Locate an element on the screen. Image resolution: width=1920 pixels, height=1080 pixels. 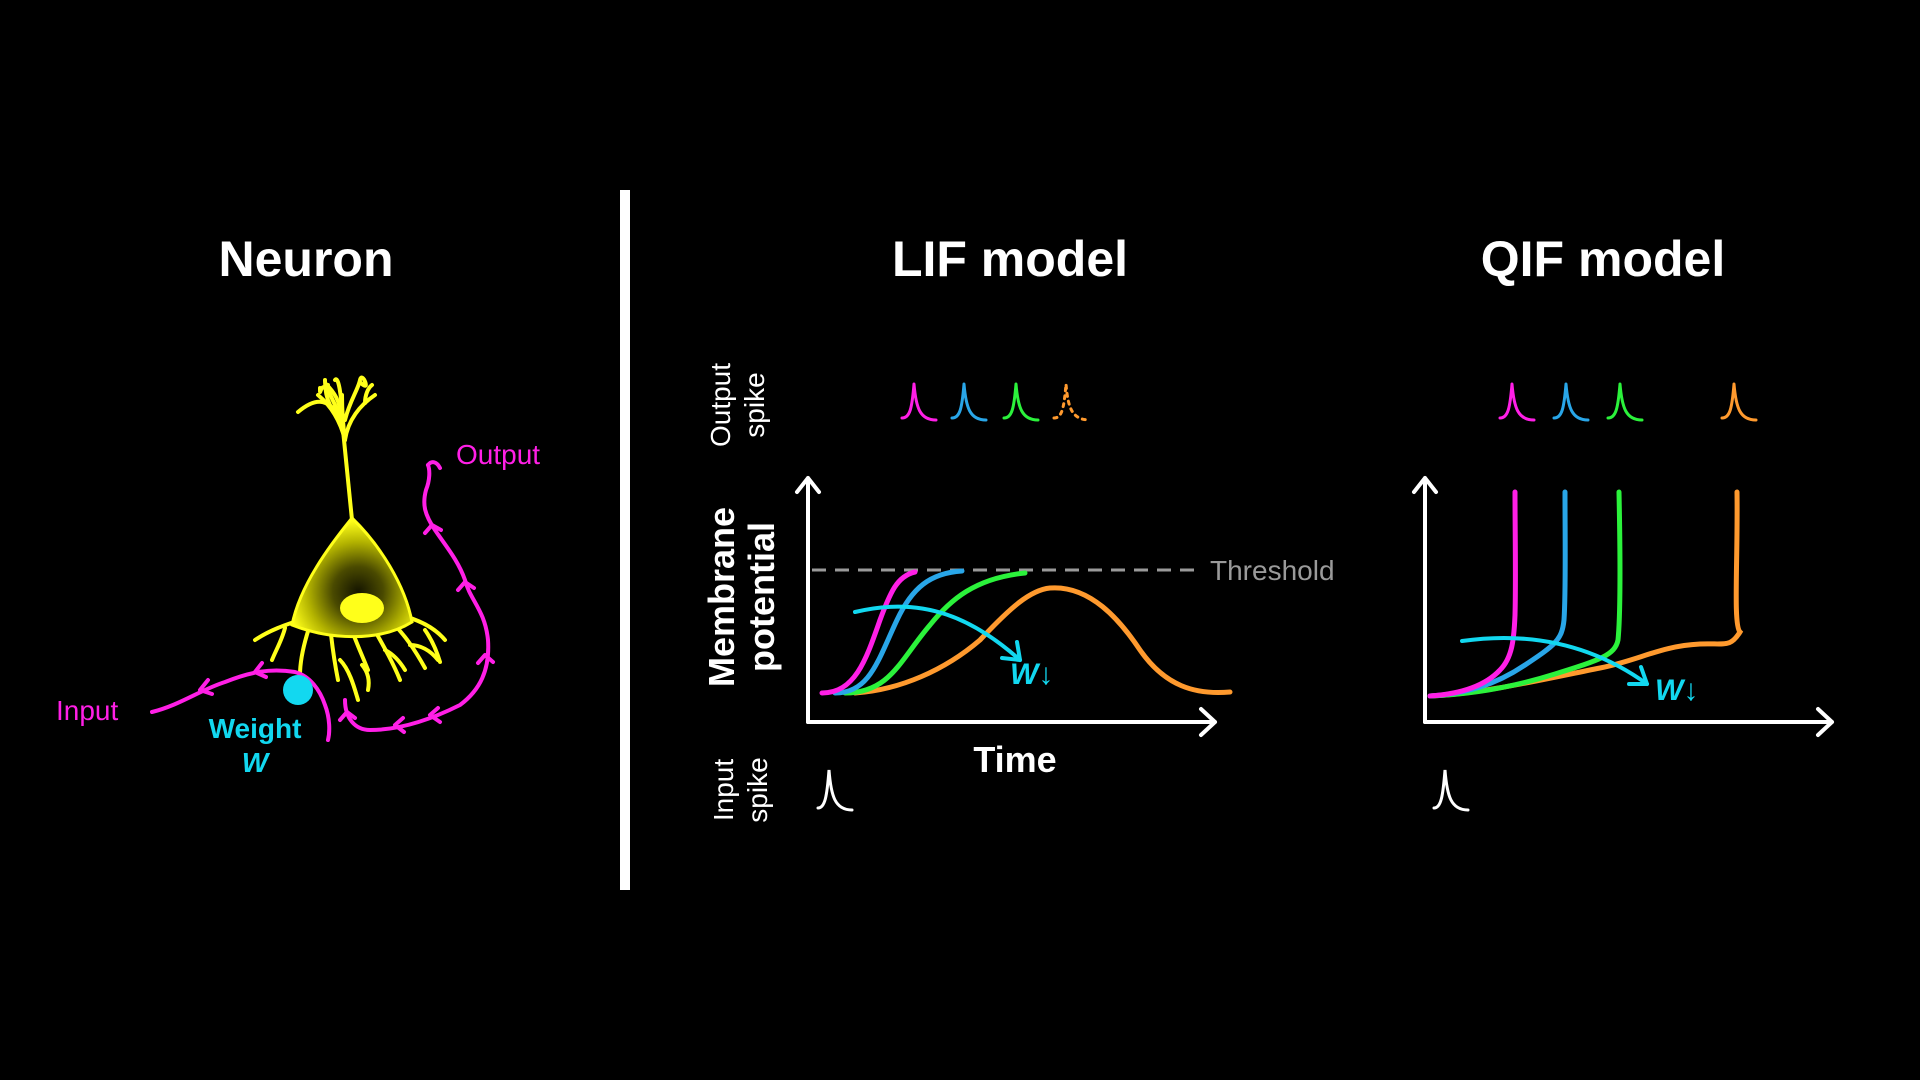
qif-weight-arrow-icon is located at coordinates (1554, 660).